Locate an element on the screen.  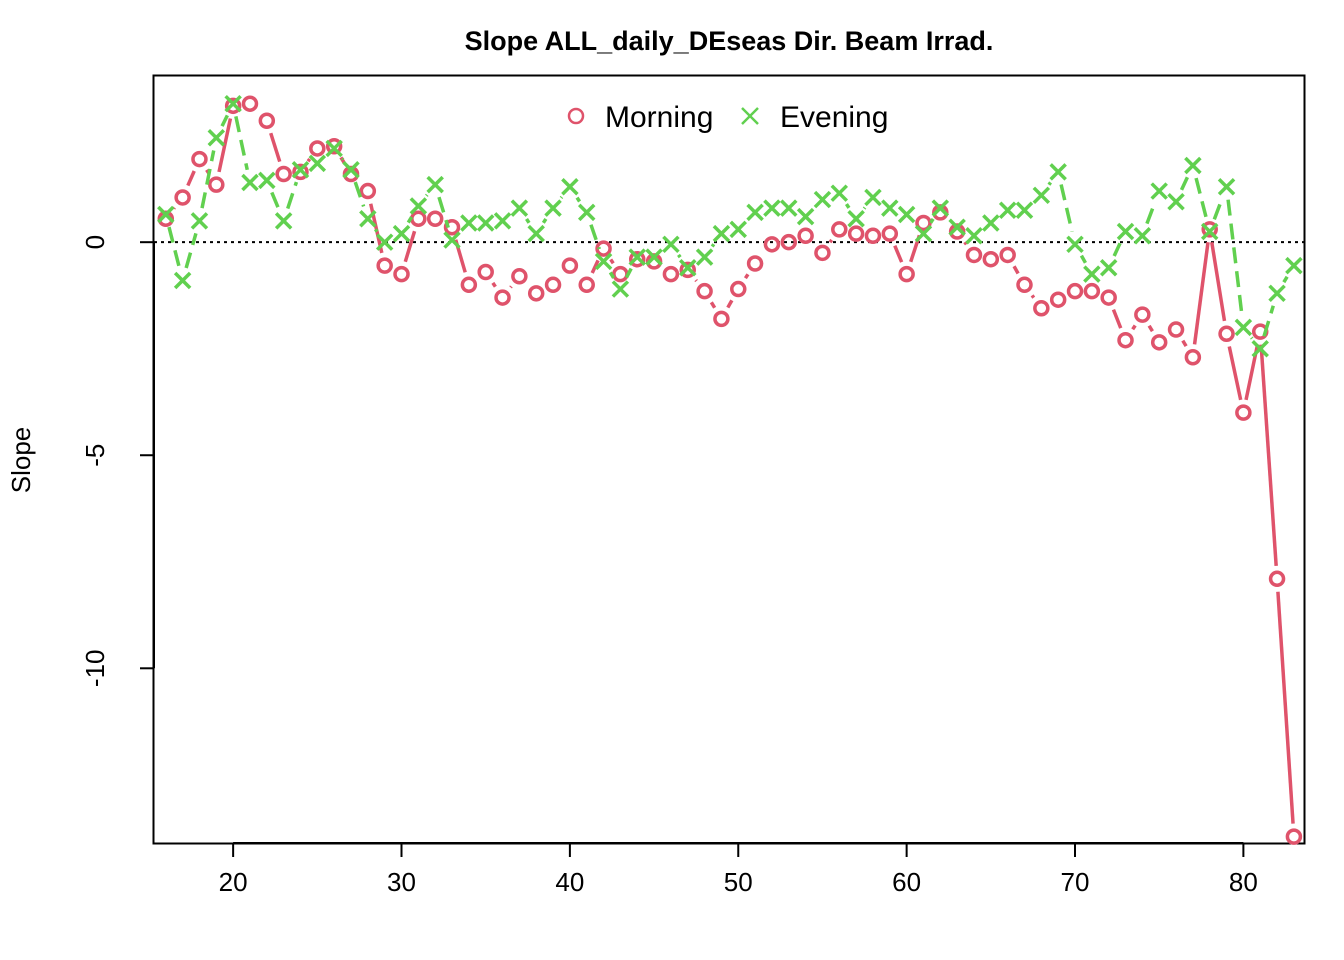
legend-evening-label: Evening is located at coordinates (834, 117).